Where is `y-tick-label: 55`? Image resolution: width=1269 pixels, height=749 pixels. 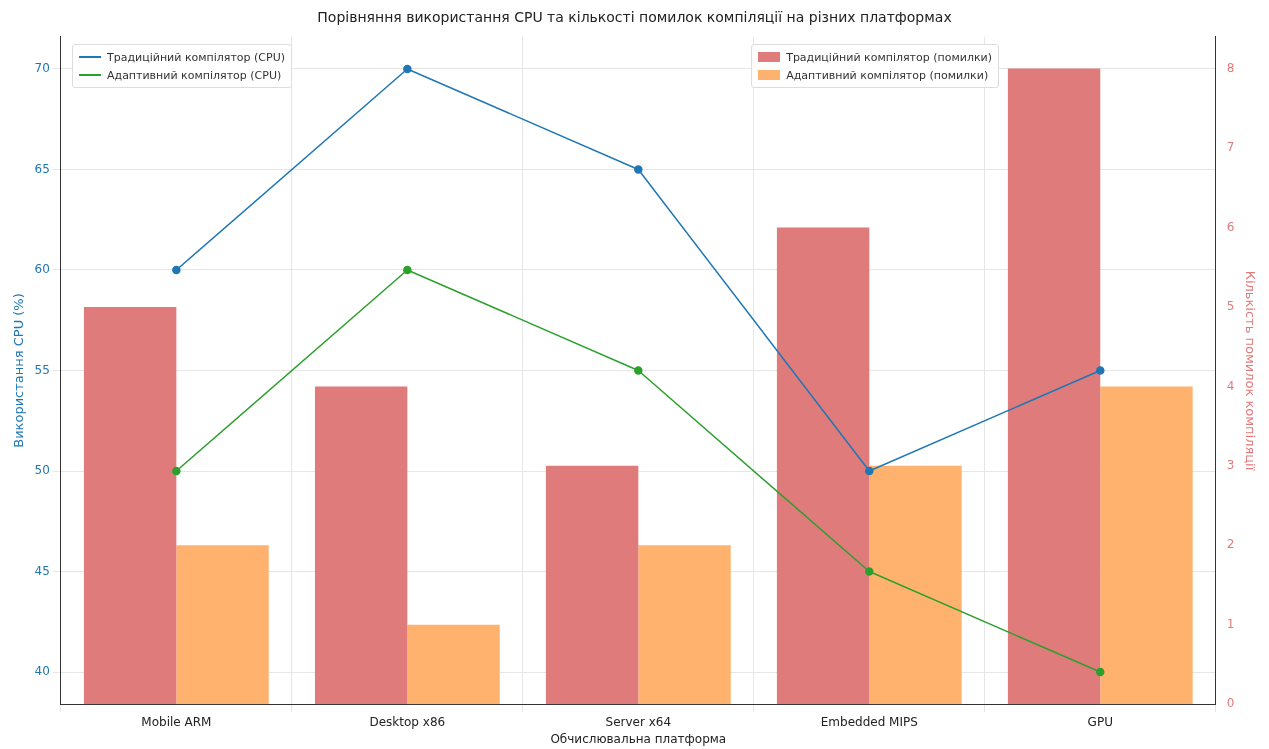 y-tick-label: 55 is located at coordinates (42, 369).